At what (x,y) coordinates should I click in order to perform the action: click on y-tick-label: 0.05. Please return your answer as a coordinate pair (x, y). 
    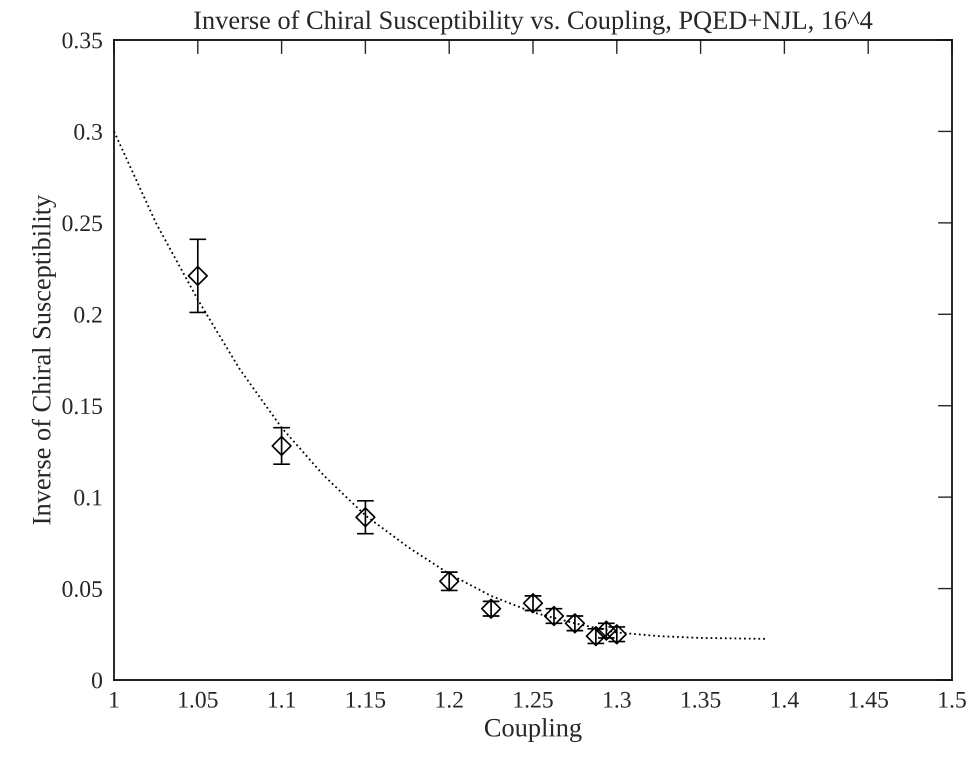
    Looking at the image, I should click on (82, 589).